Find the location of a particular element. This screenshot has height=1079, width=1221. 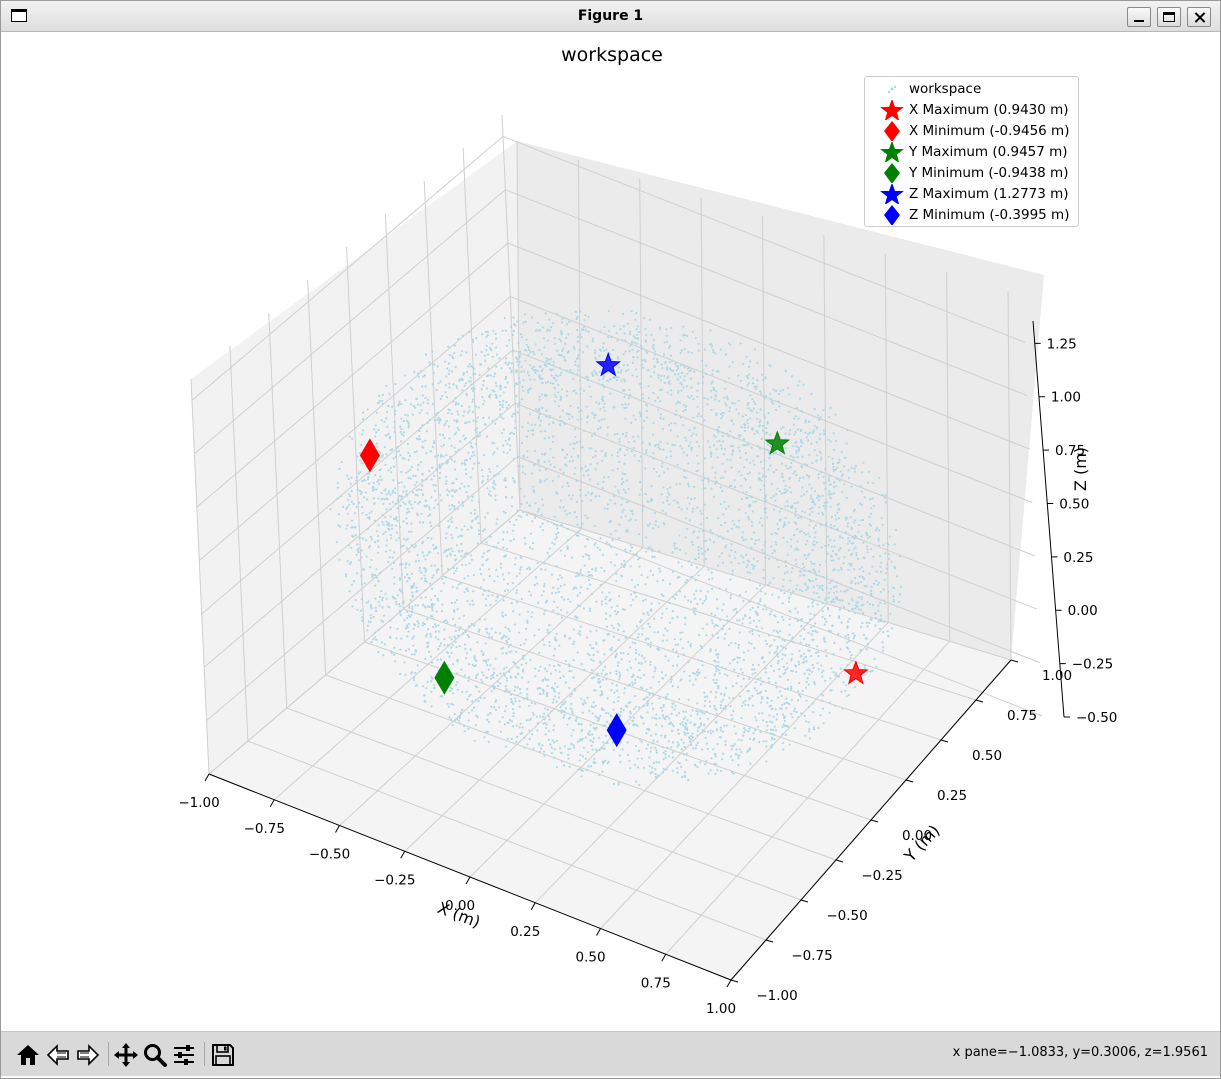

grid-line-y-floor is located at coordinates (544, 804).